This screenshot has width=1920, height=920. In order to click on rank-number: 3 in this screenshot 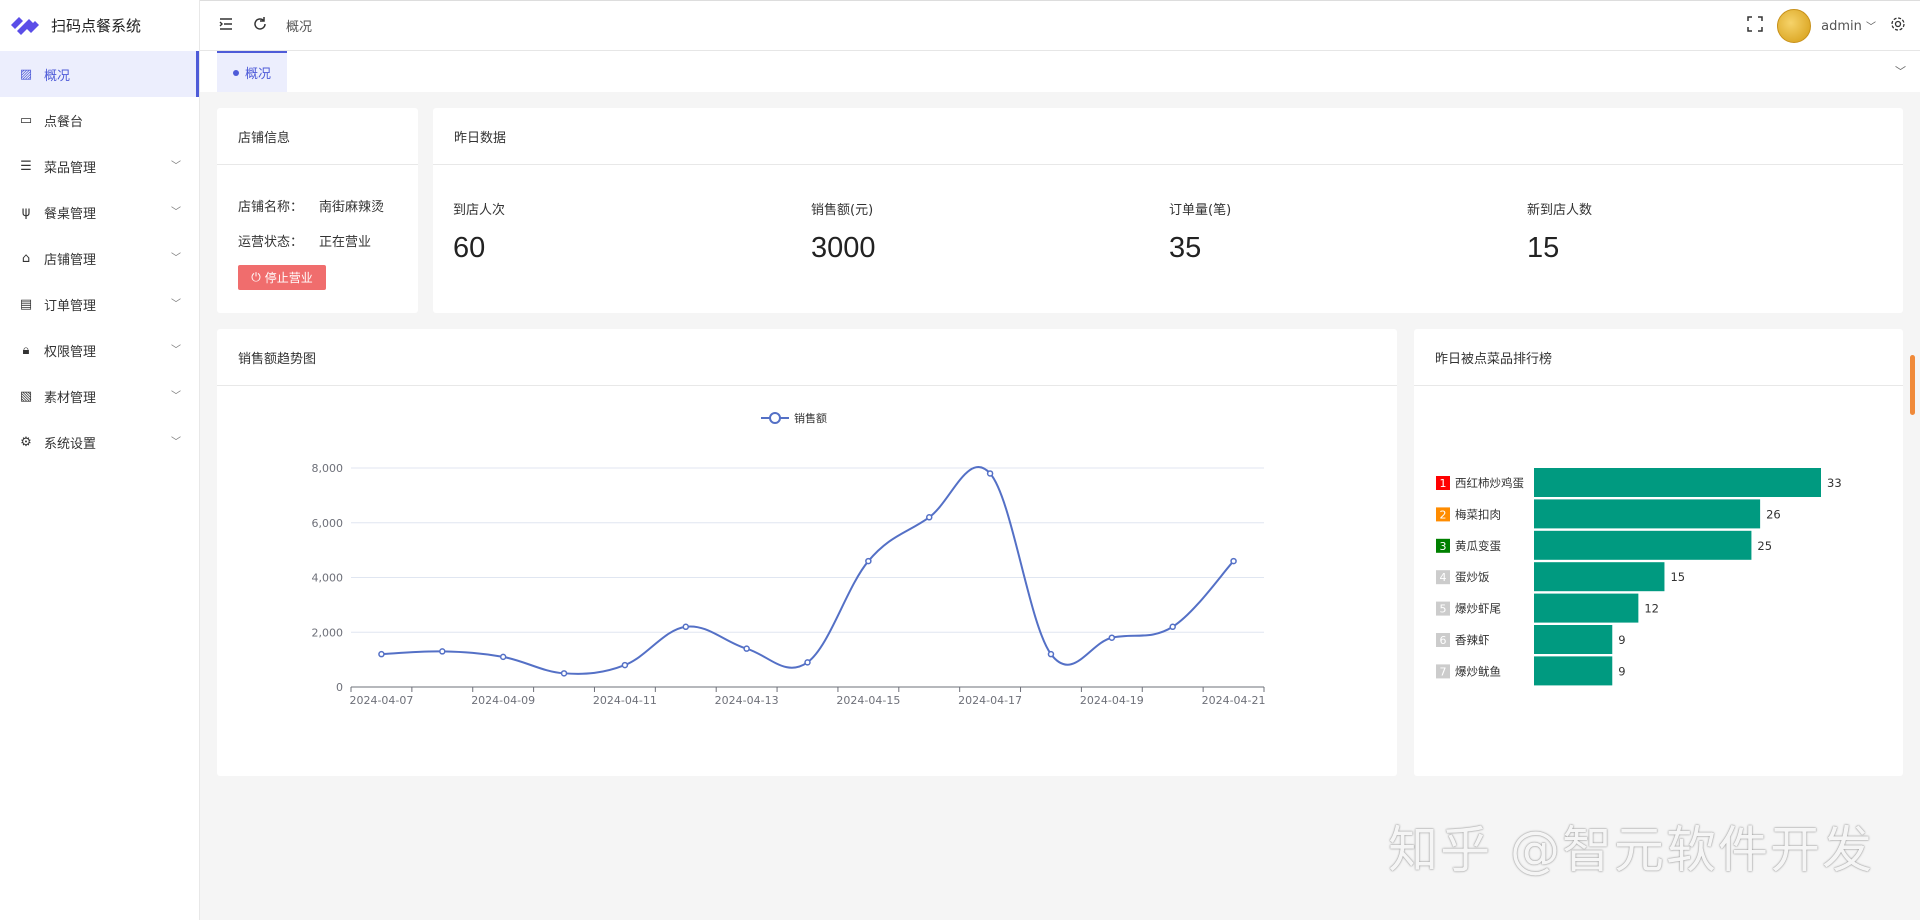, I will do `click(1443, 546)`.